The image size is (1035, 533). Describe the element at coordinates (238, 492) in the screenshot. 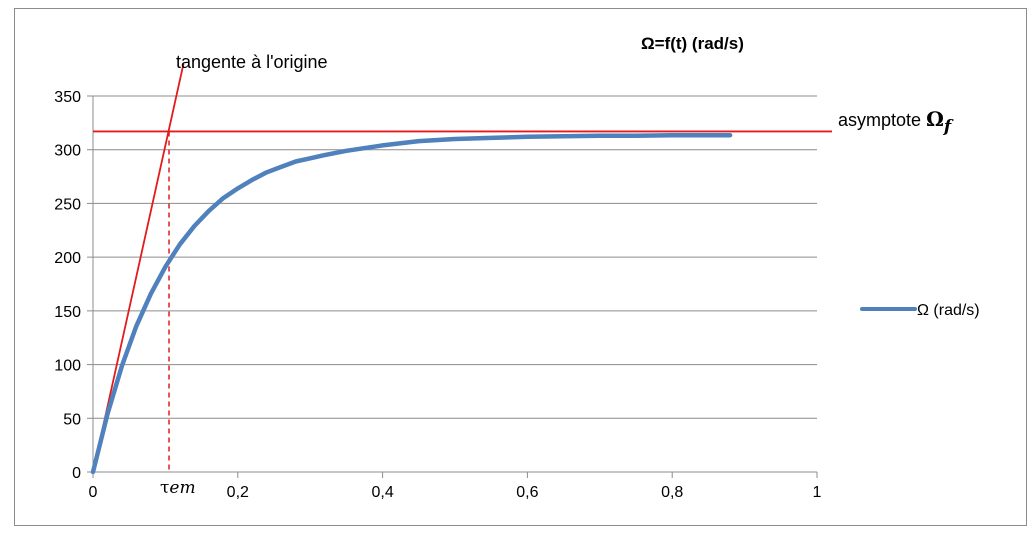

I see `x-tick-label: 0,2` at that location.